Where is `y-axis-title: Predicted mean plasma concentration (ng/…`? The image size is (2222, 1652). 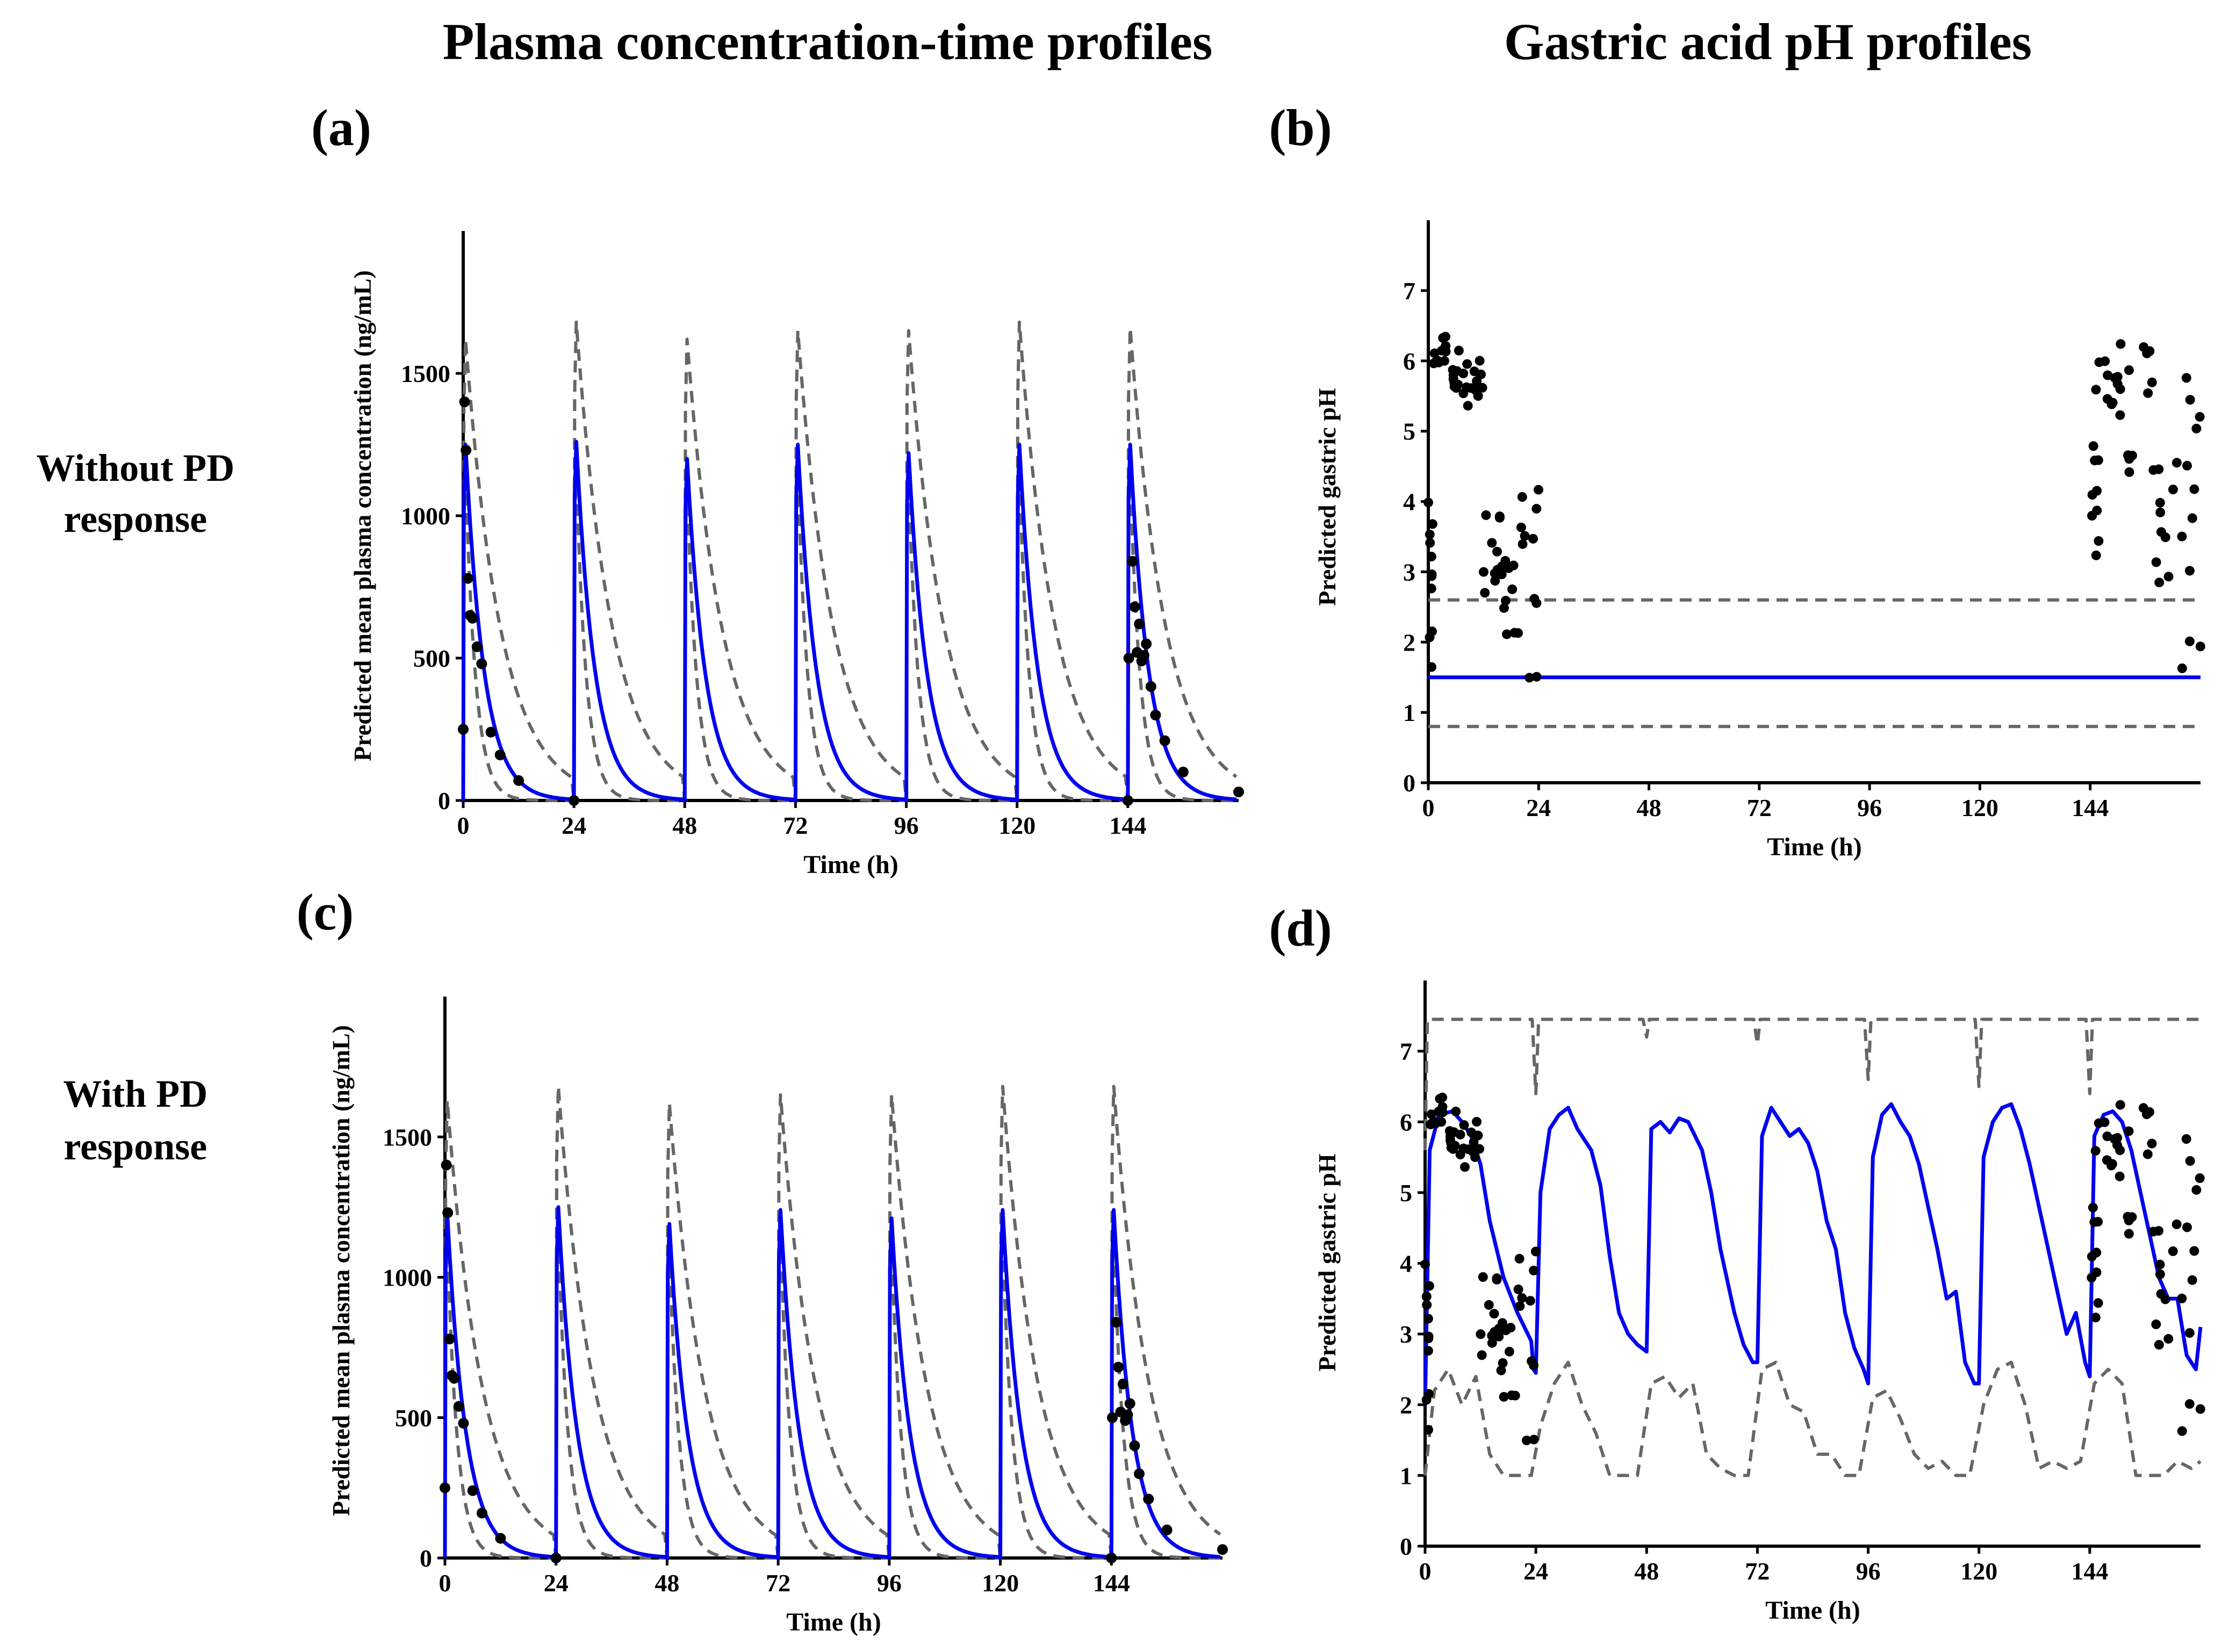 y-axis-title: Predicted mean plasma concentration (ng/… is located at coordinates (362, 515).